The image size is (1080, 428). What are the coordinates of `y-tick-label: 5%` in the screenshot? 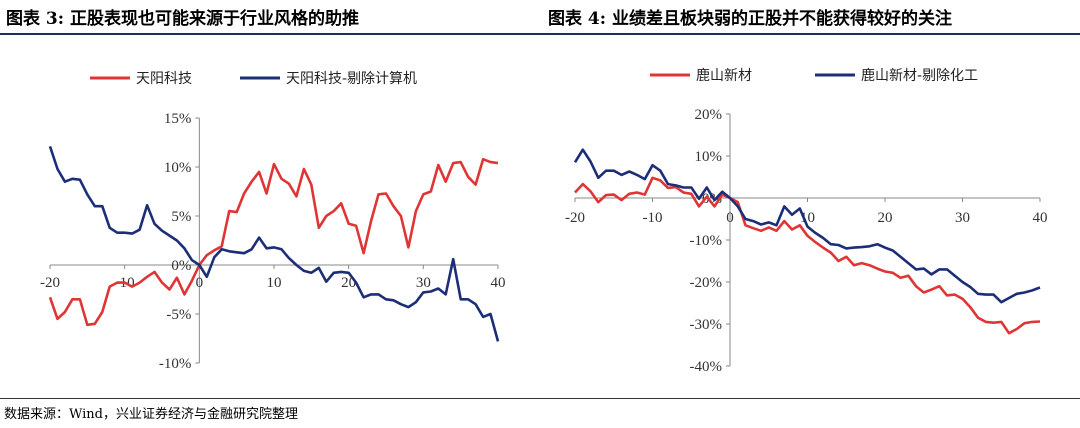 It's located at (181, 217).